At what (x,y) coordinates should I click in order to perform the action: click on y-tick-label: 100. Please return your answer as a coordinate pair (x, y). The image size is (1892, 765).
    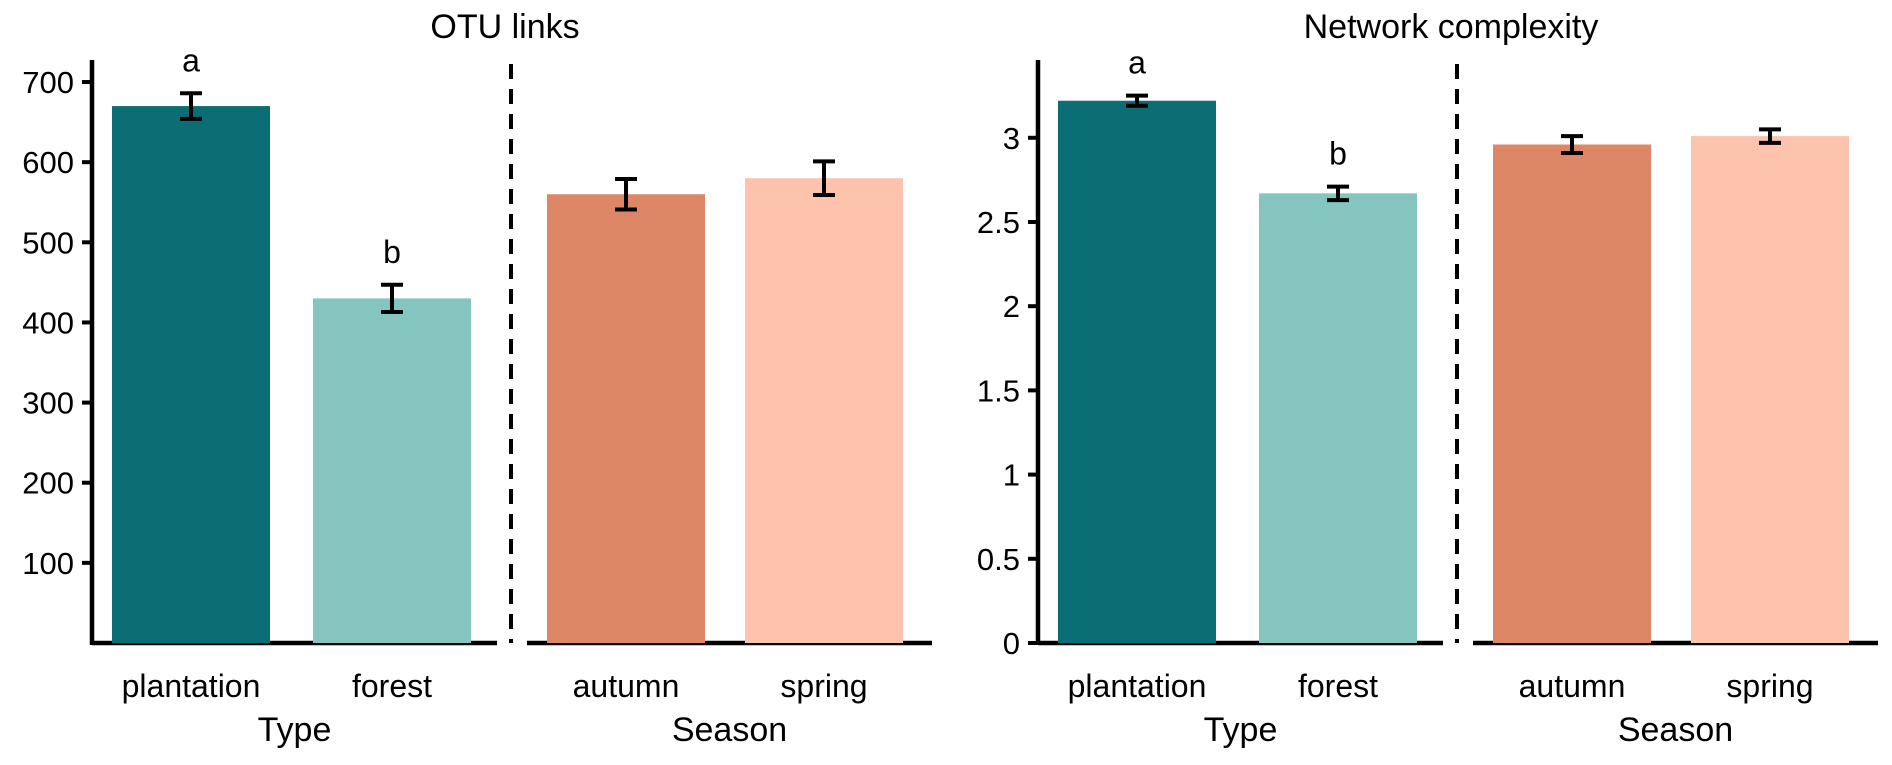
    Looking at the image, I should click on (48, 563).